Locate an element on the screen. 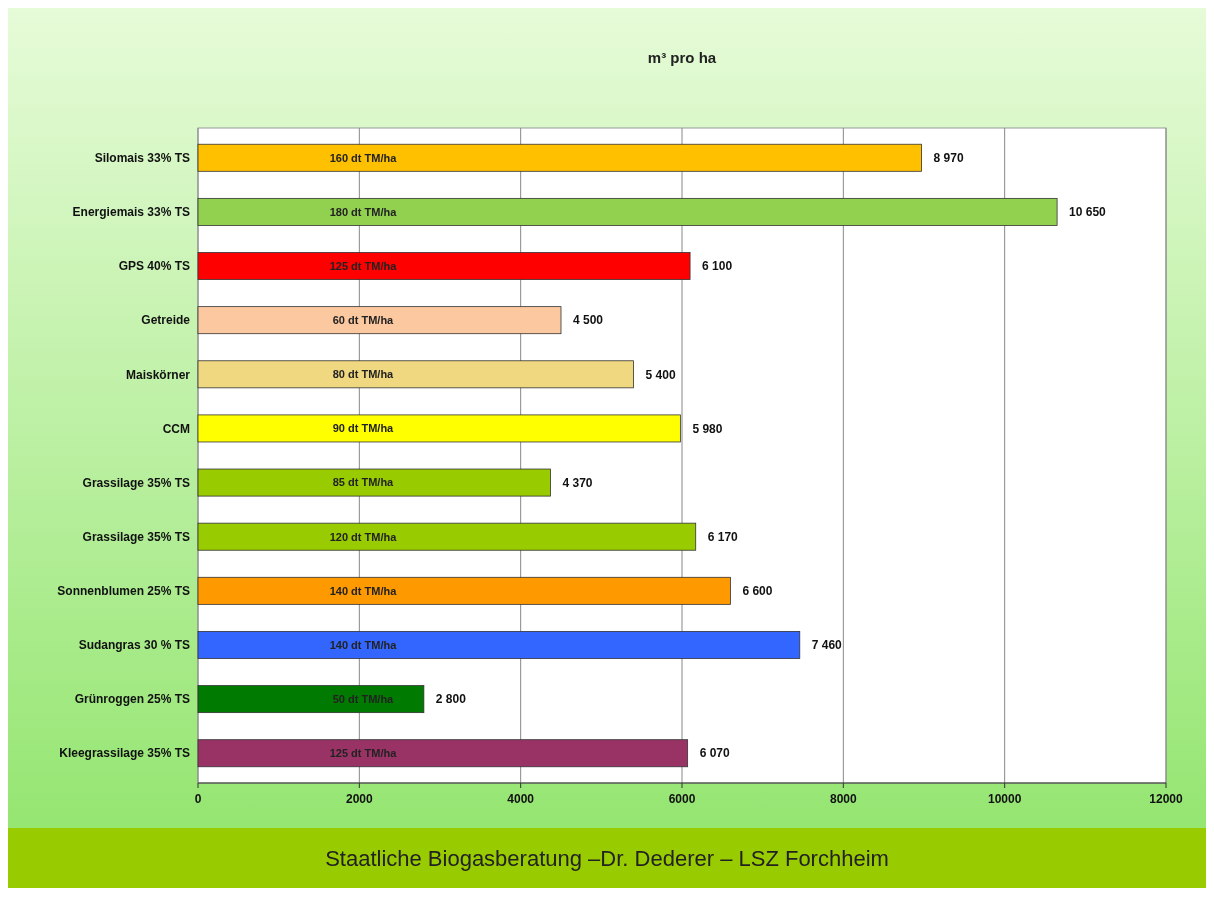  annotation: 90 dt TM/ha is located at coordinates (363, 428).